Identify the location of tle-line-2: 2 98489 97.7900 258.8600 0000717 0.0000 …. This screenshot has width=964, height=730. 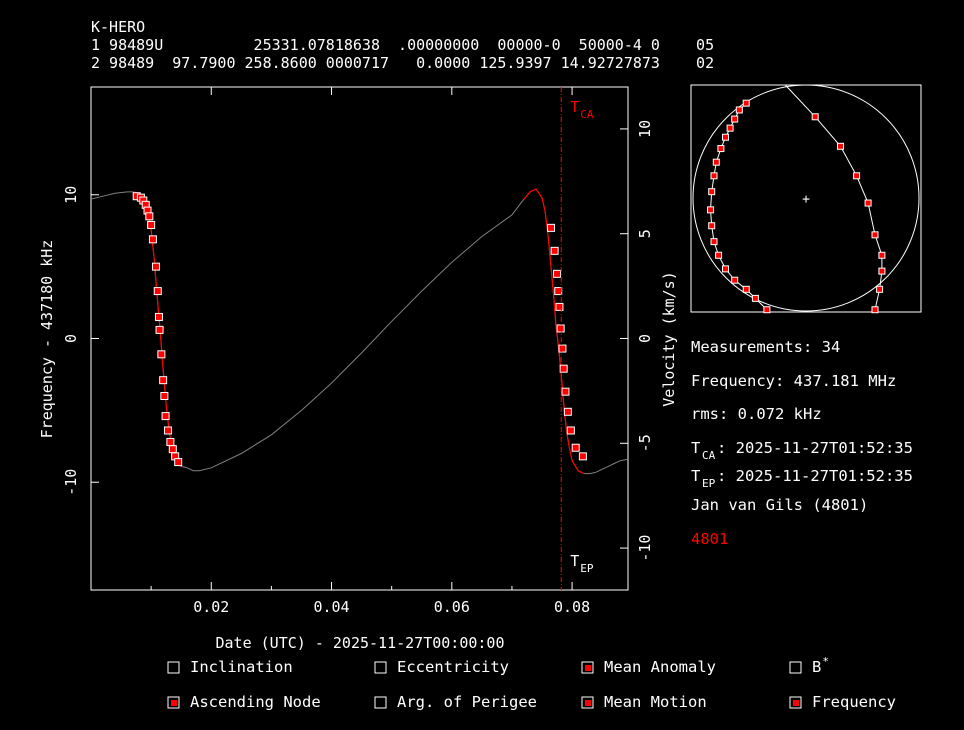
(402, 63).